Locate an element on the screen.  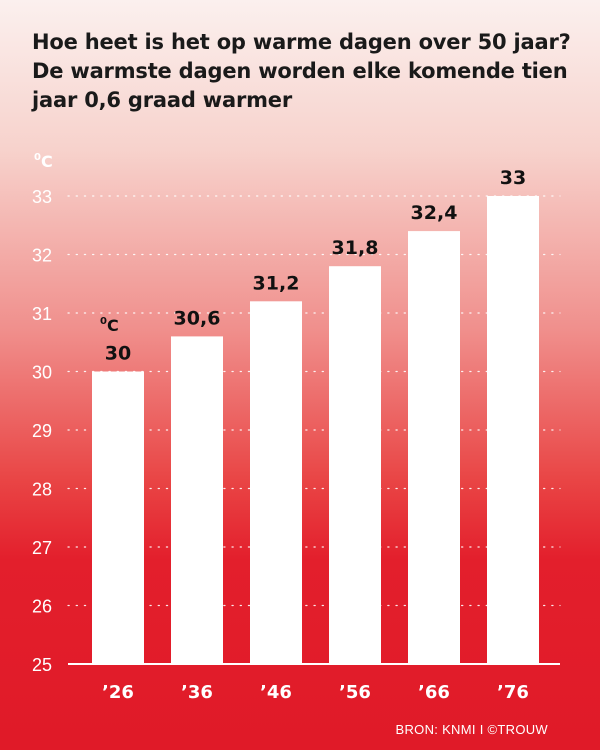
y-tick-label: 33 is located at coordinates (42, 197).